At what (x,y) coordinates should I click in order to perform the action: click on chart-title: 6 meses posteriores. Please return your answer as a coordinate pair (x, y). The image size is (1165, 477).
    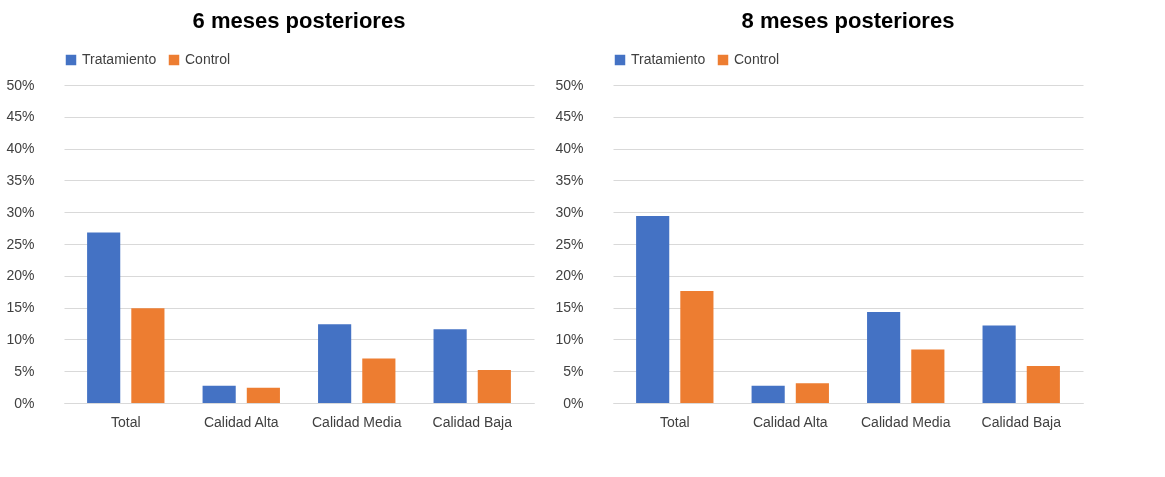
    Looking at the image, I should click on (299, 20).